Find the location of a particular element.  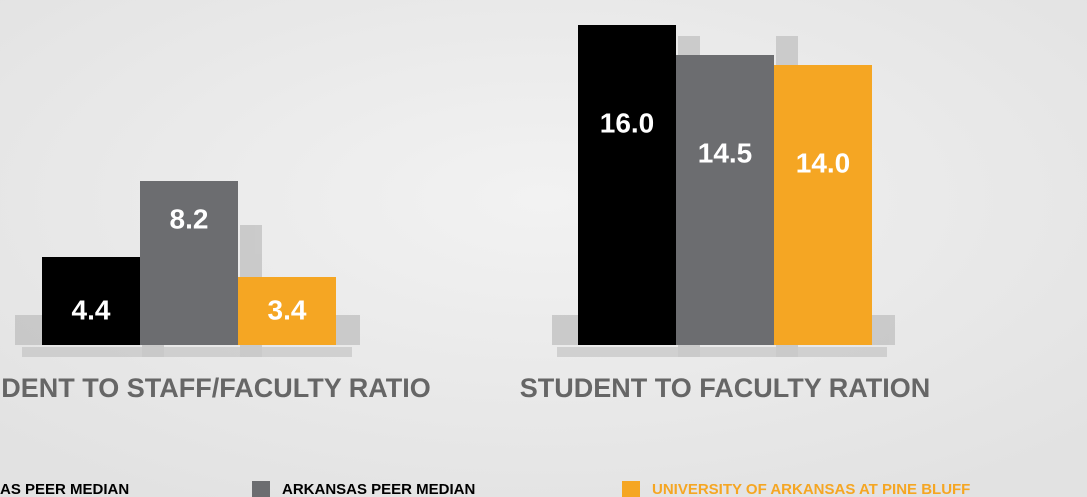

legend-label: AS PEER MEDIAN is located at coordinates (64, 489).